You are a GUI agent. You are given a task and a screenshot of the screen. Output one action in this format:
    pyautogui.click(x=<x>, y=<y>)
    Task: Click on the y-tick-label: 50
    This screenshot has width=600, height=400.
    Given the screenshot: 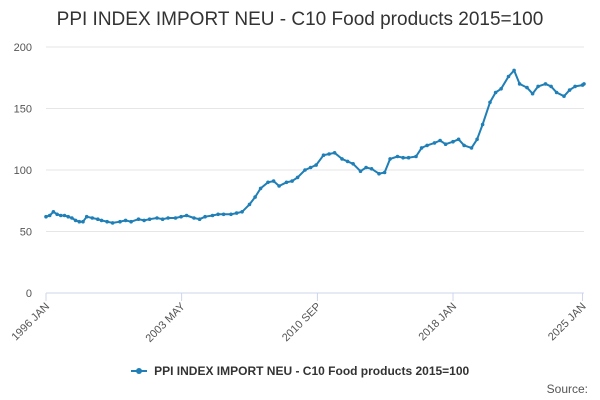 What is the action you would take?
    pyautogui.click(x=26, y=233)
    